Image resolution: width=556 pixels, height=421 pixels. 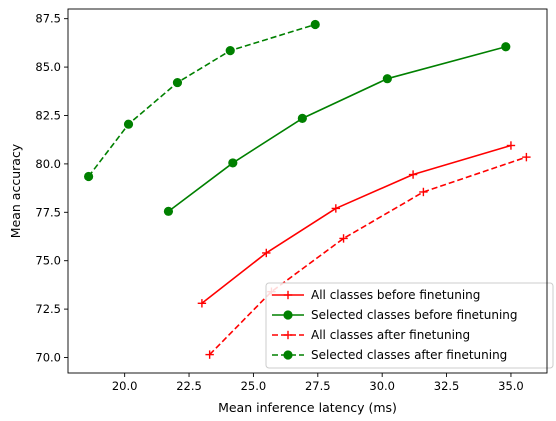 I want to click on x-tick-label: 35.0, so click(x=511, y=386).